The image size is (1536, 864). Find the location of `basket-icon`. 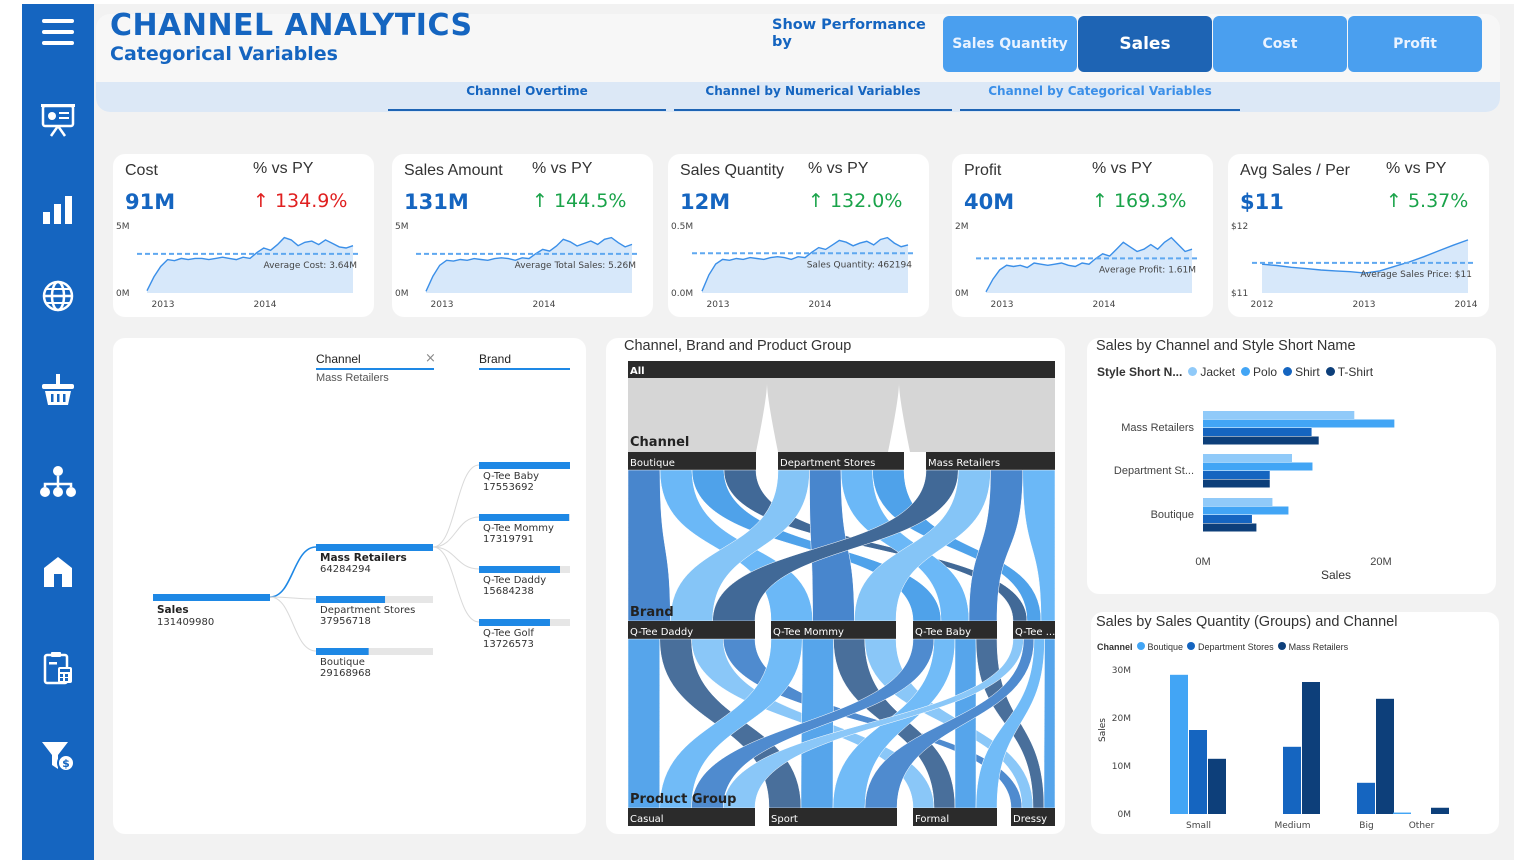

basket-icon is located at coordinates (58, 390).